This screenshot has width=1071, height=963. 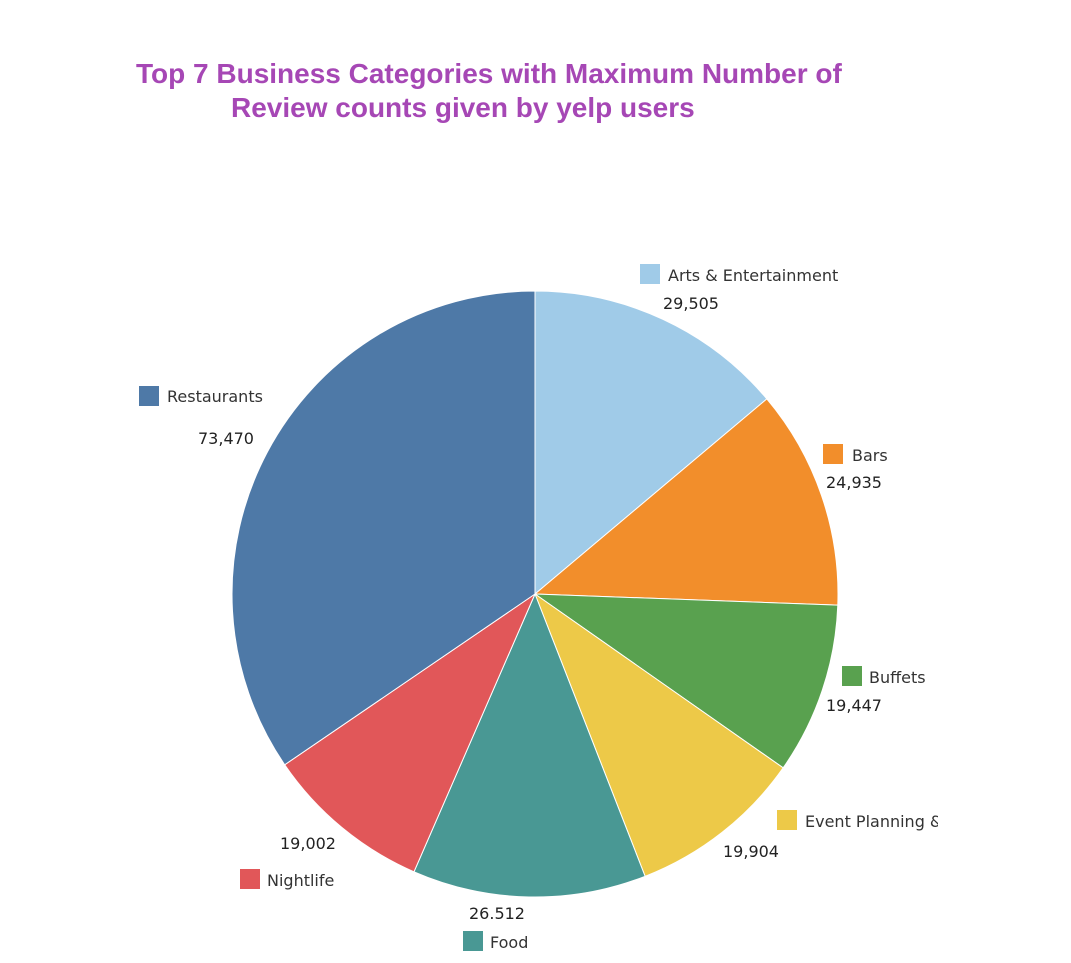 I want to click on chart-title-line-2: Review counts given by yelp users, so click(x=463, y=107).